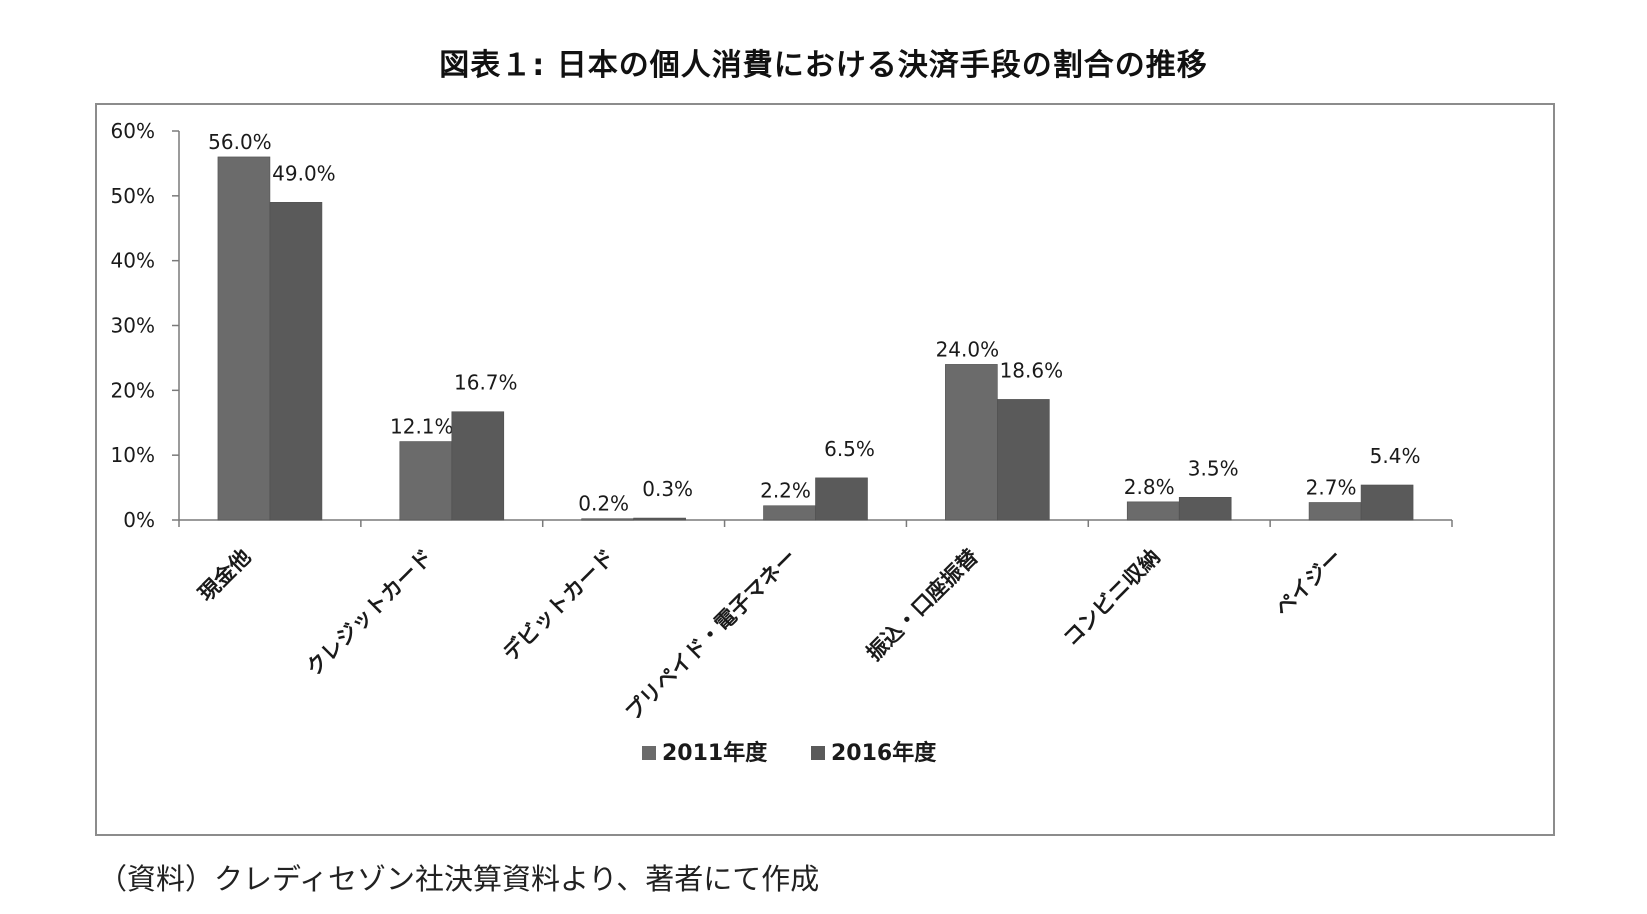 The image size is (1647, 914). I want to click on x-category-label: クレジットカード, so click(370, 613).